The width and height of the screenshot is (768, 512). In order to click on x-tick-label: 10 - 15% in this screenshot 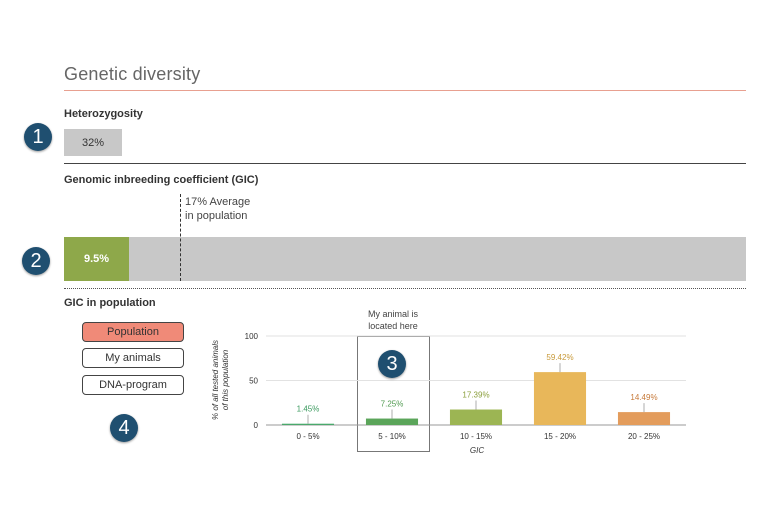, I will do `click(476, 436)`.